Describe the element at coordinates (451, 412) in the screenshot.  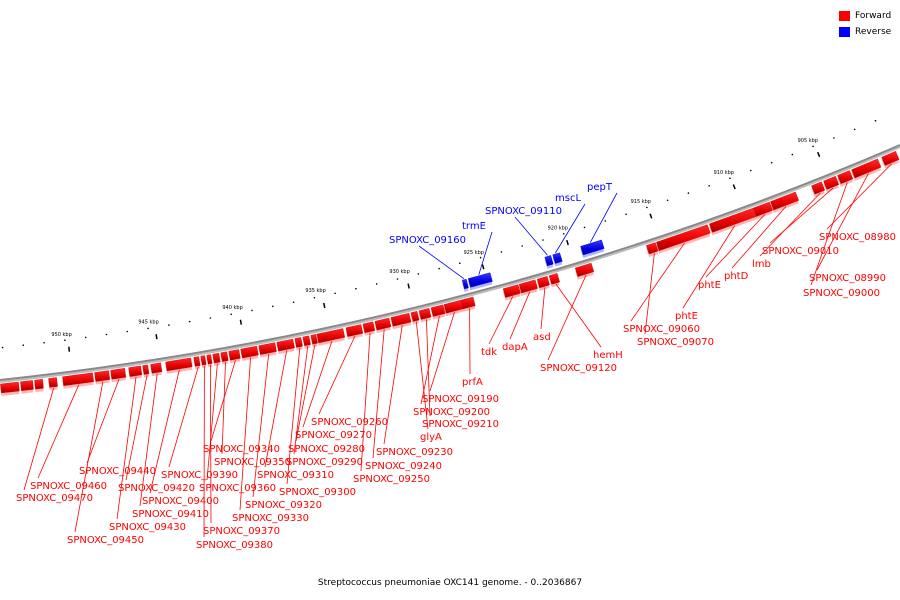
I see `gene-label: SPNOXC_09200` at that location.